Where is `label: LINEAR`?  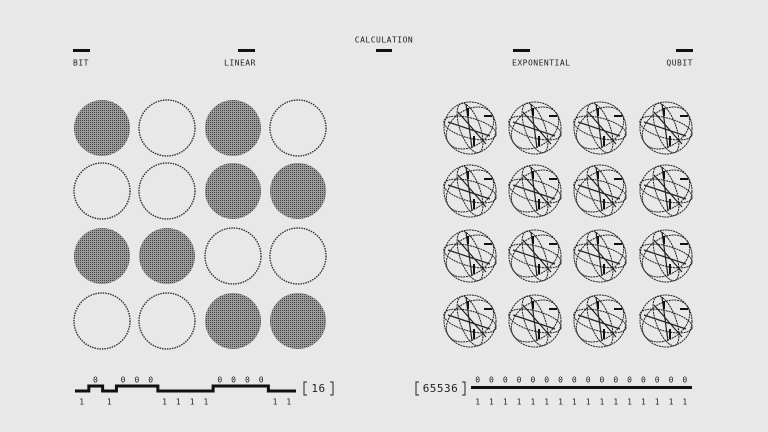
label: LINEAR is located at coordinates (240, 63).